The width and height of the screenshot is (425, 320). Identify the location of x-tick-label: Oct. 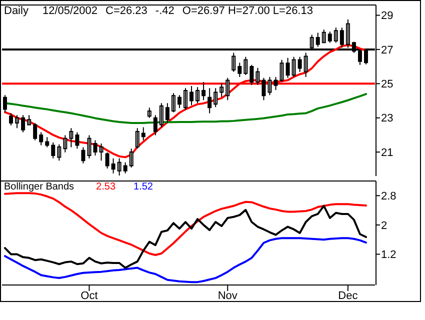
(89, 296).